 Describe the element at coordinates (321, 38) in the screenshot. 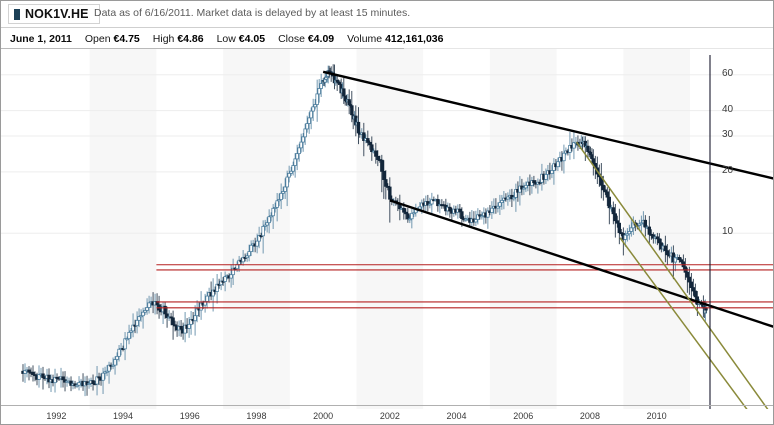

I see `quote-close-value: €4.09` at that location.